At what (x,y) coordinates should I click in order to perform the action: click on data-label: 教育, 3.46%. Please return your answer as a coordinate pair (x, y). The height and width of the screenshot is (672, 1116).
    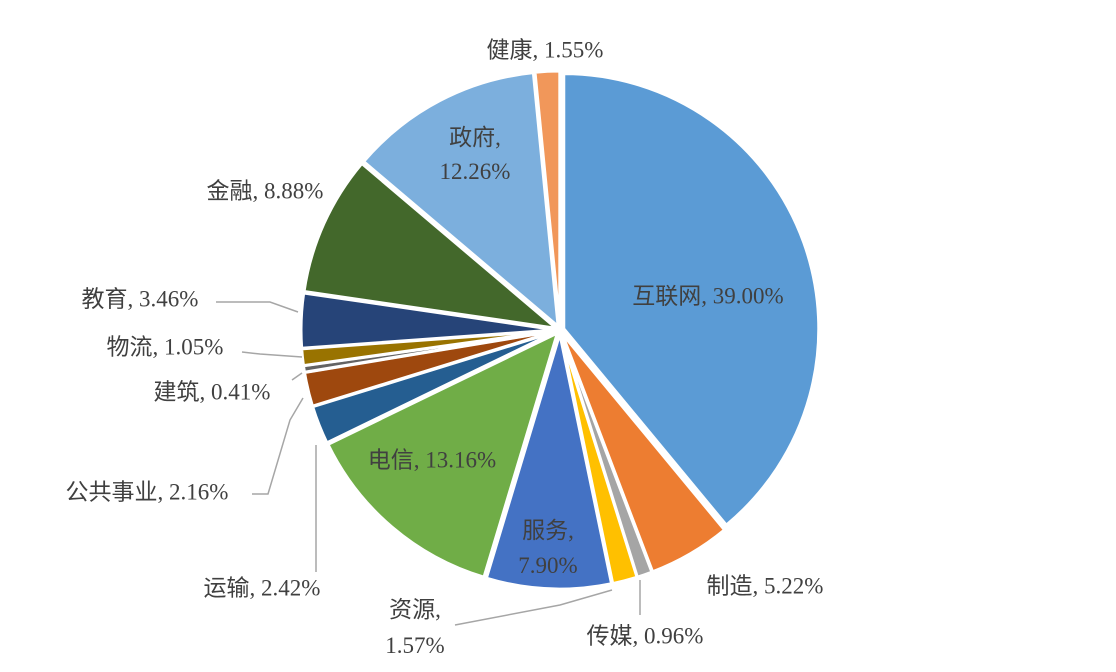
    Looking at the image, I should click on (140, 298).